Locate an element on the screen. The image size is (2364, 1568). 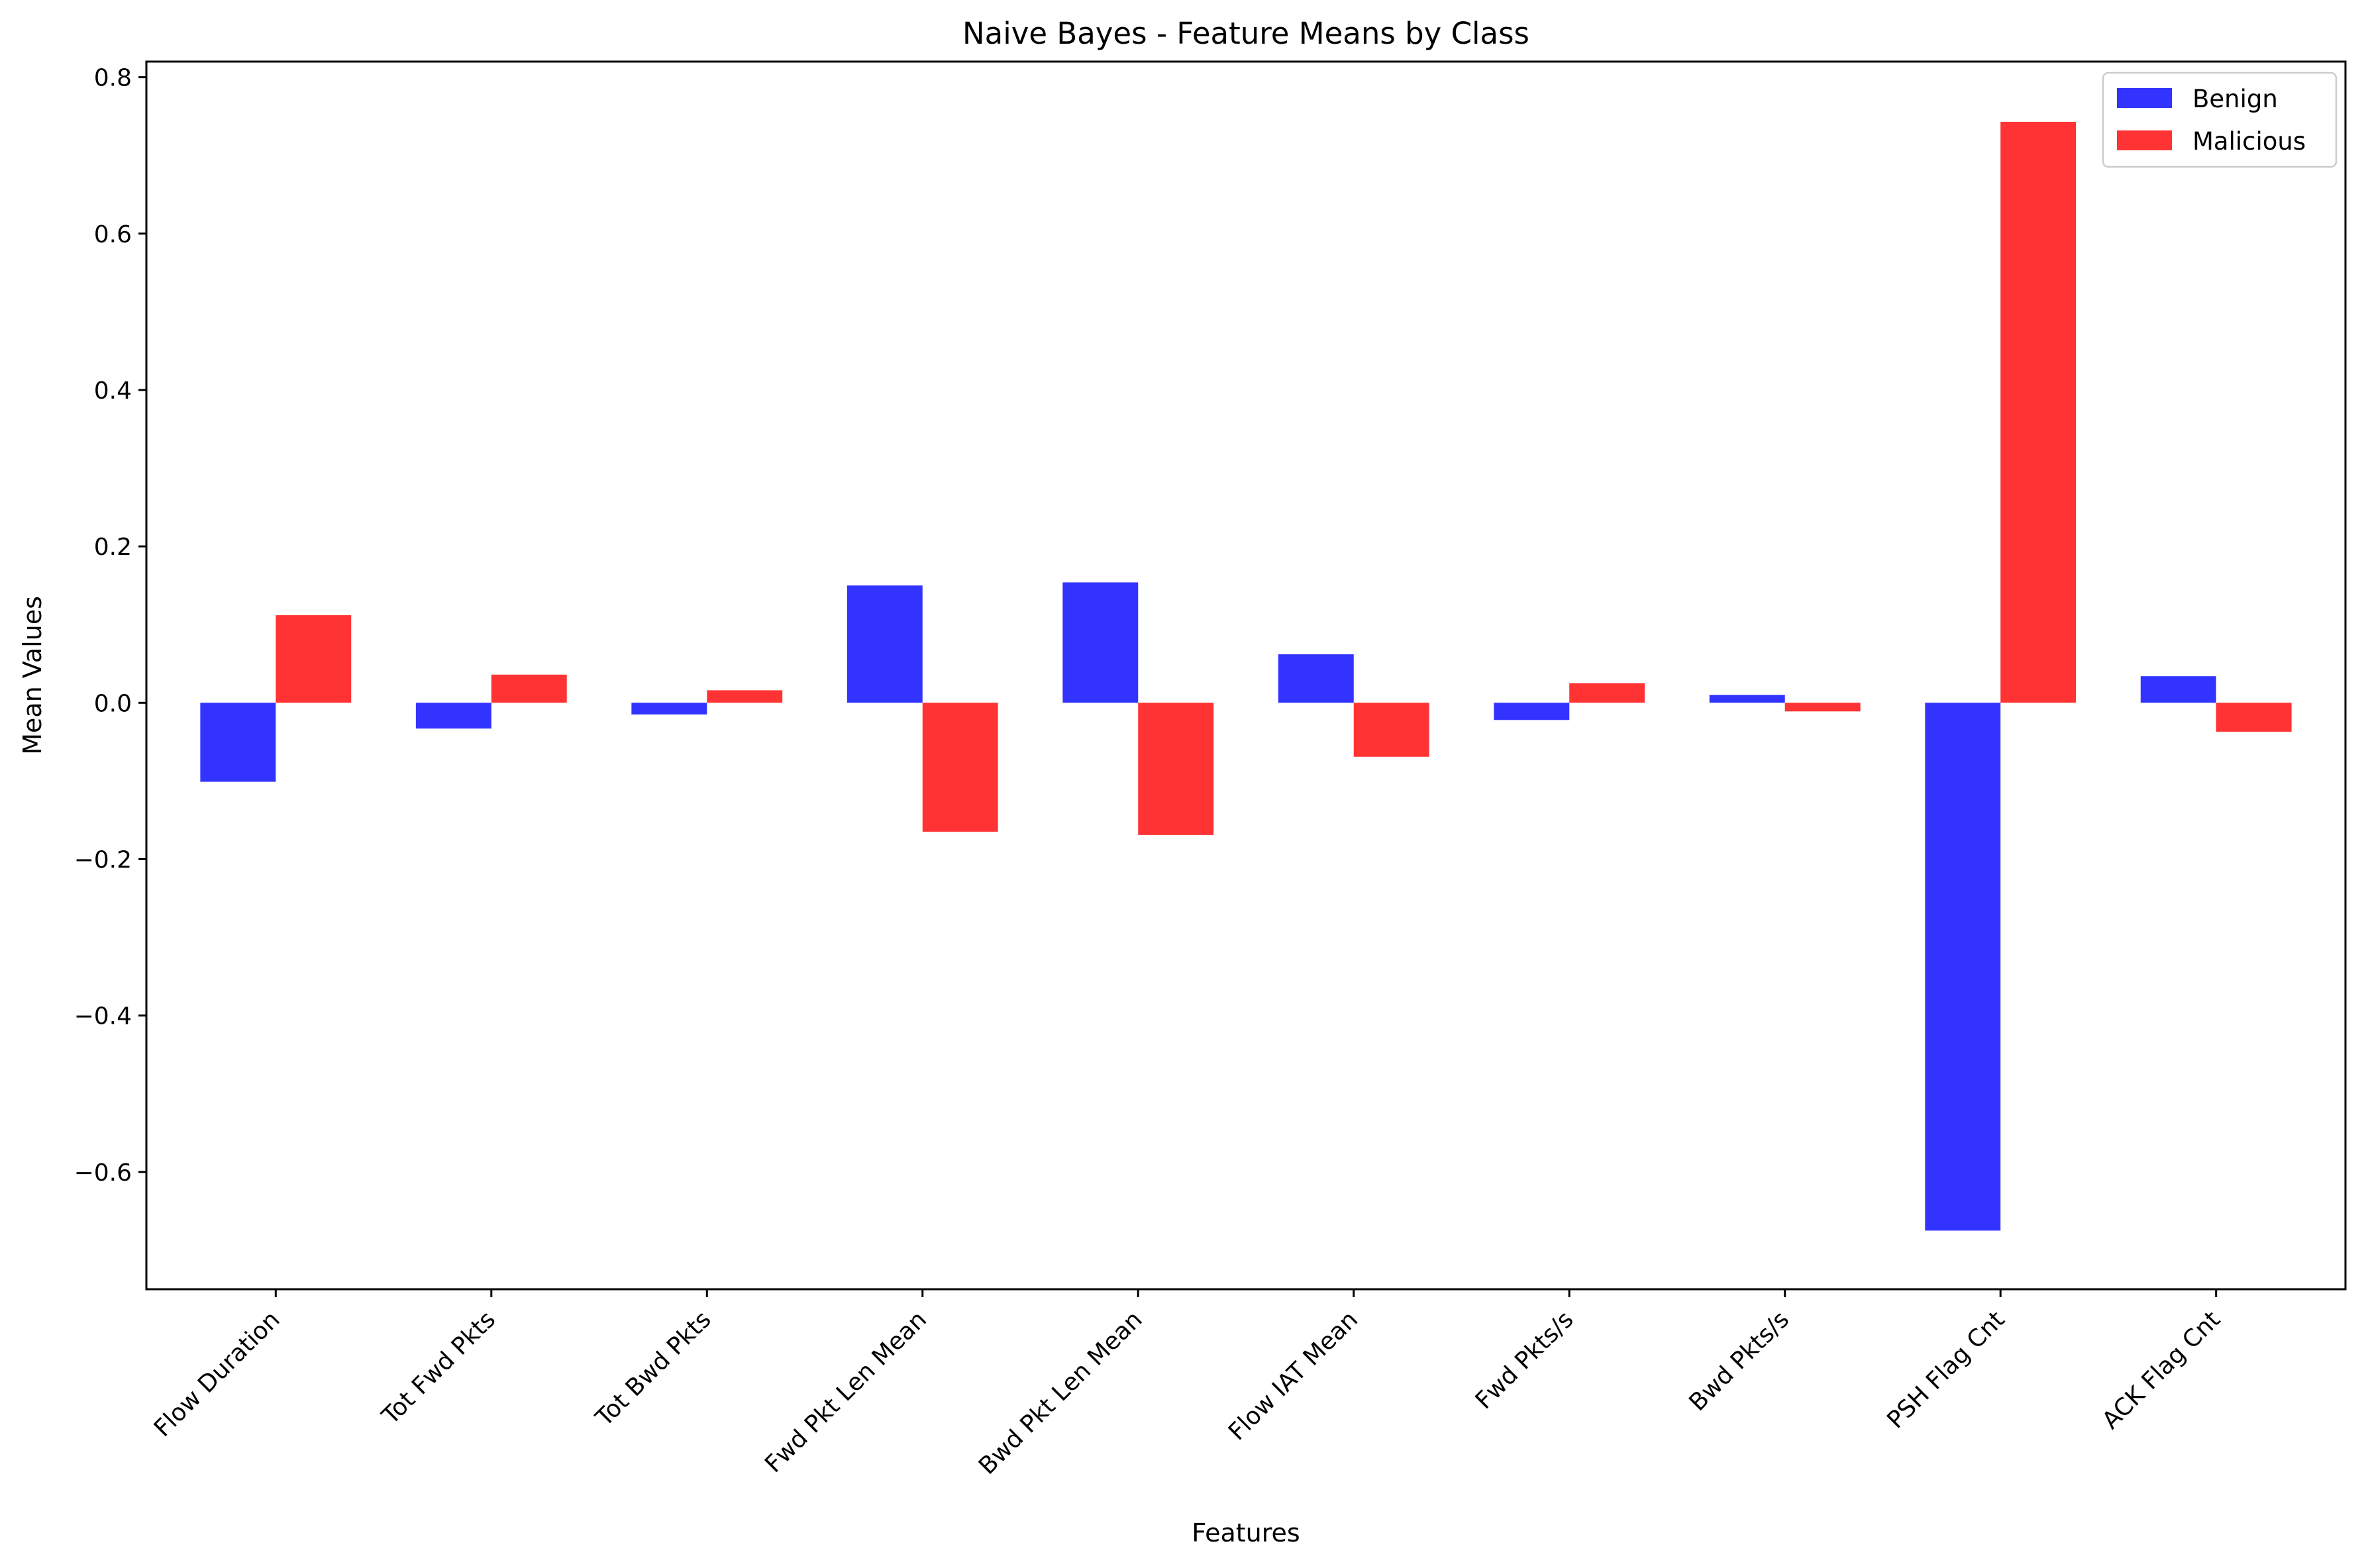
y-axis-ticks: 0.8 0.6 0.4 0.2 0.0 −0.2 −0.4 −0.6 is located at coordinates (110, 626).